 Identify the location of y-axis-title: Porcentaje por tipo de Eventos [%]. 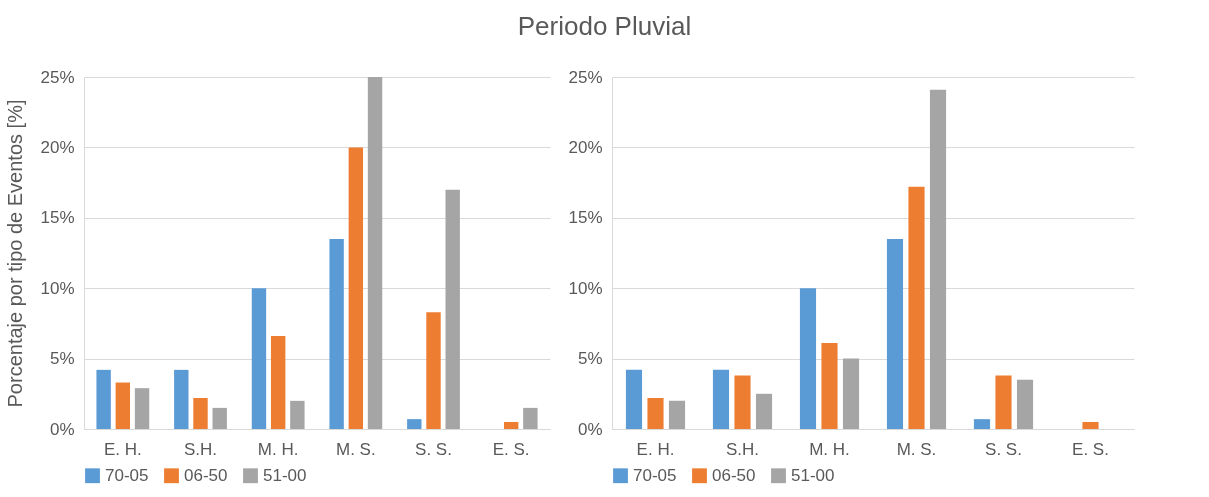
(15, 253).